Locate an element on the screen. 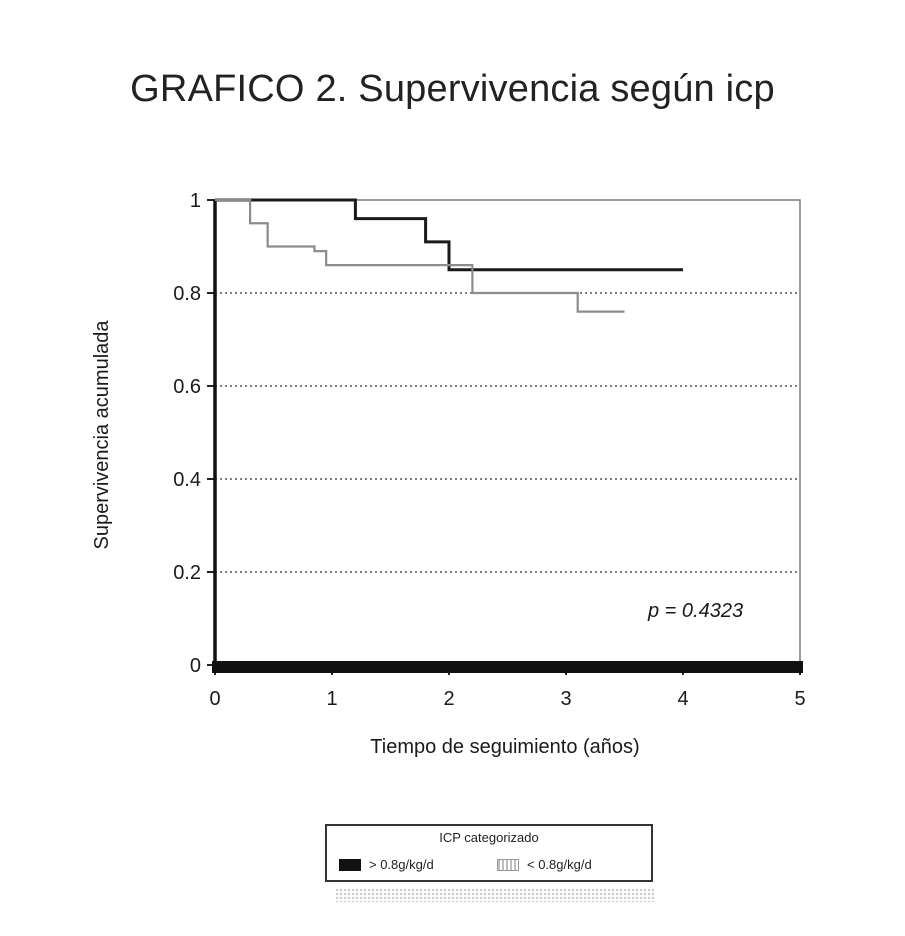 Image resolution: width=905 pixels, height=936 pixels. x-tick-label-0: 0 is located at coordinates (214, 699).